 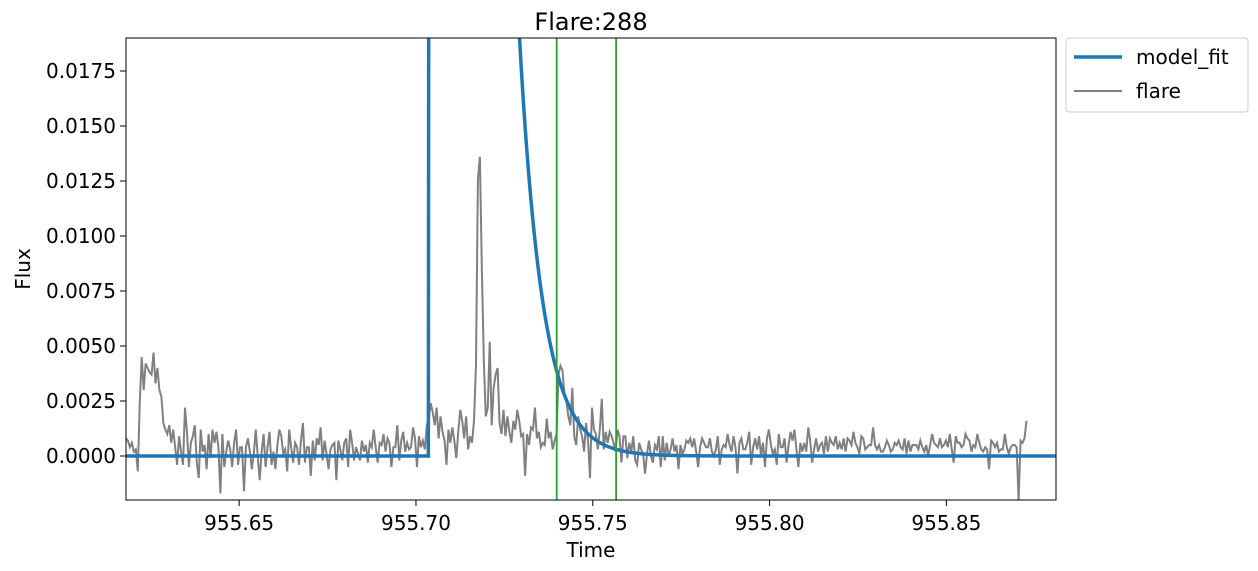 What do you see at coordinates (1182, 57) in the screenshot?
I see `legend-label-model-fit: model_fit` at bounding box center [1182, 57].